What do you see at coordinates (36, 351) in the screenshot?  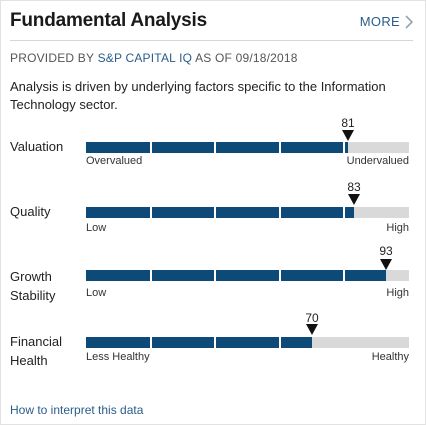 I see `metric-label: Financial Health` at bounding box center [36, 351].